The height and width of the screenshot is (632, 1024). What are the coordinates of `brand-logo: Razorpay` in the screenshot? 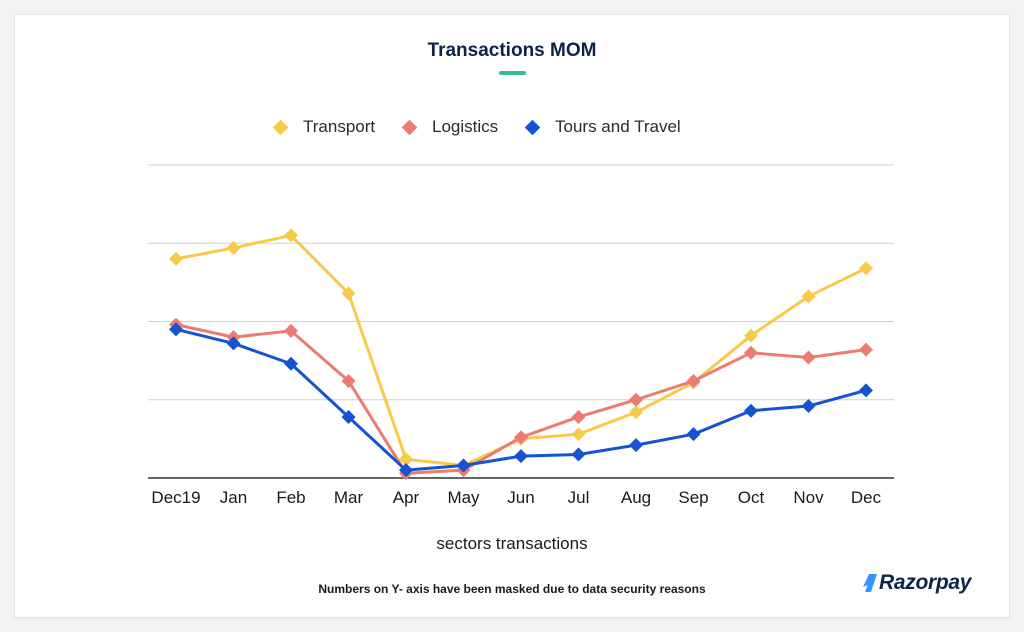 It's located at (916, 583).